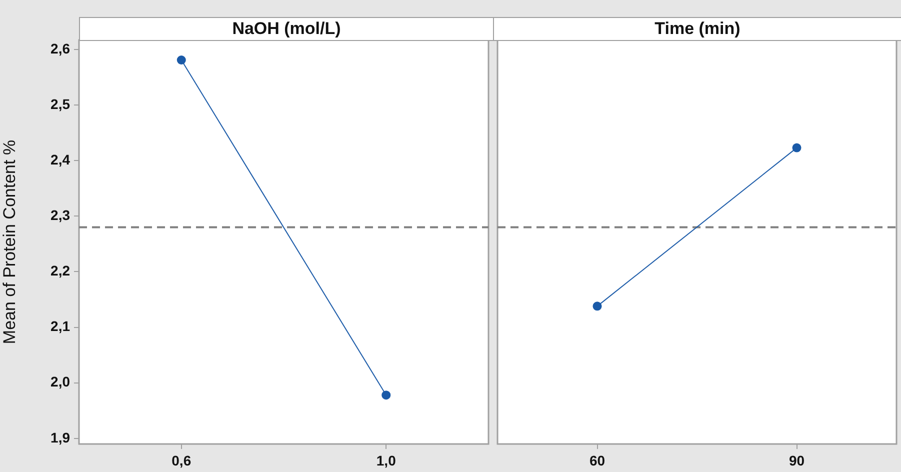 This screenshot has height=472, width=901. I want to click on x-tick-label: 1,0, so click(386, 460).